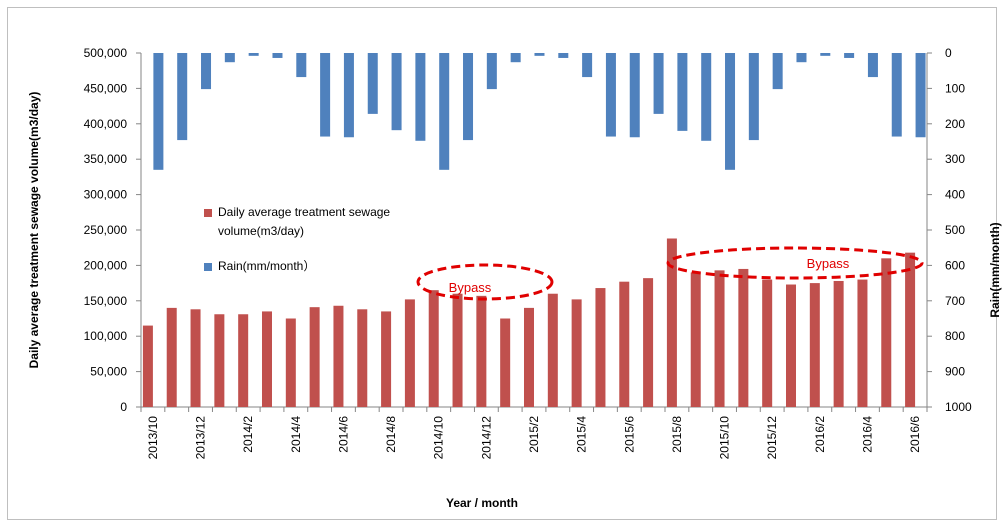 The width and height of the screenshot is (1004, 531). What do you see at coordinates (391, 434) in the screenshot?
I see `x-tick-label: 2014/8` at bounding box center [391, 434].